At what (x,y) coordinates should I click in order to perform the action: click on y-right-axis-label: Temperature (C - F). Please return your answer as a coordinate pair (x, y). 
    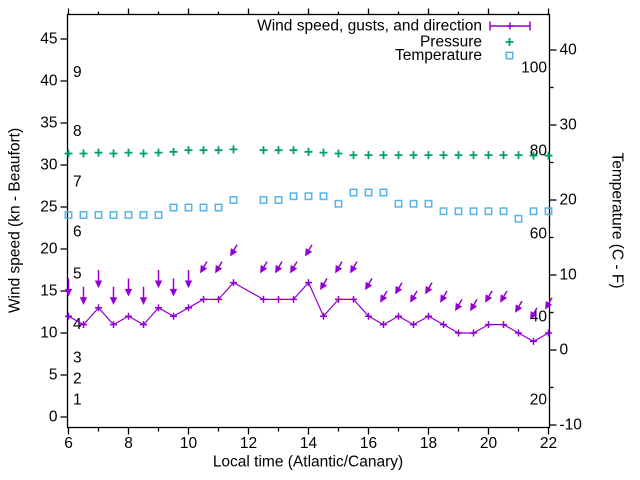
    Looking at the image, I should click on (617, 220).